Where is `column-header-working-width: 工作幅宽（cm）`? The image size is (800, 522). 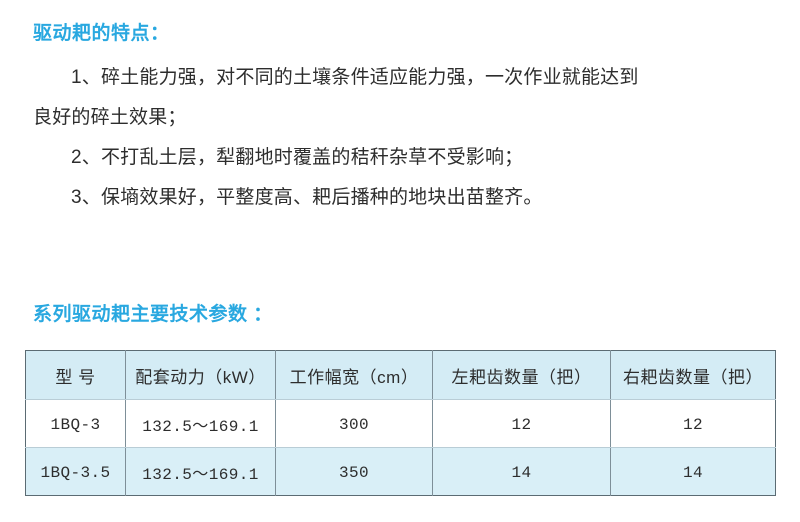 column-header-working-width: 工作幅宽（cm） is located at coordinates (354, 375).